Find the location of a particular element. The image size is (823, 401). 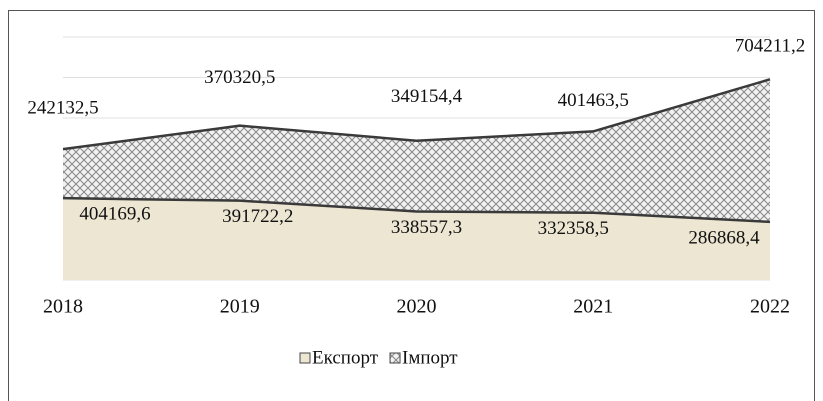

data-label: 338557,3 is located at coordinates (426, 227).